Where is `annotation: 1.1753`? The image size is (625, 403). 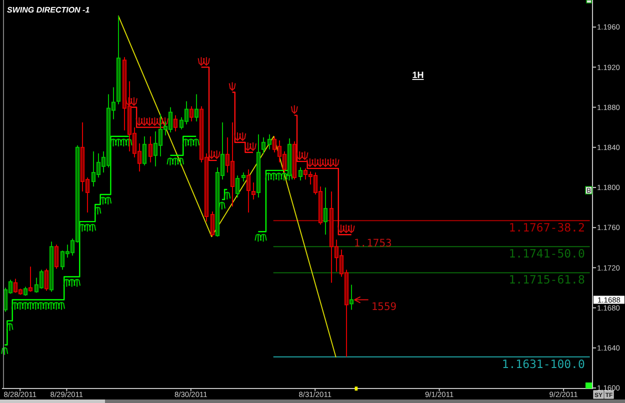
annotation: 1.1753 is located at coordinates (373, 244).